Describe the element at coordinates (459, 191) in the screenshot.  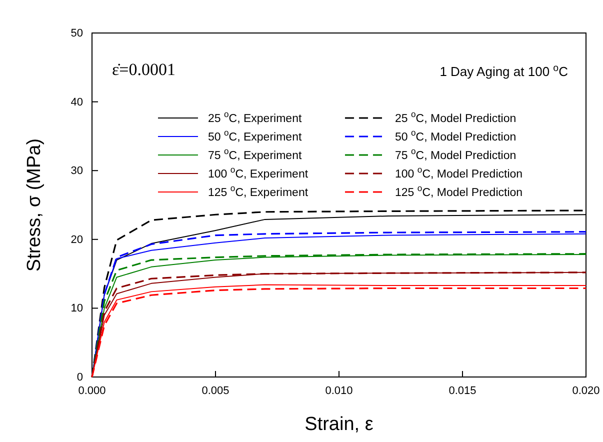
I see `legend-label: 125 $^{o}$C, Model Prediction` at that location.